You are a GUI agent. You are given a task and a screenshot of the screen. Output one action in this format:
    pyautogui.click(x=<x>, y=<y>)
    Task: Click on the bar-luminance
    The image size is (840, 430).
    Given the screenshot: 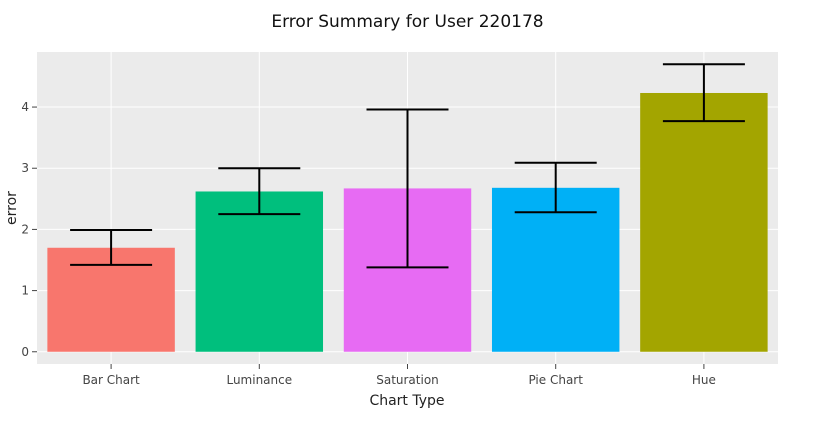 What is the action you would take?
    pyautogui.click(x=259, y=271)
    